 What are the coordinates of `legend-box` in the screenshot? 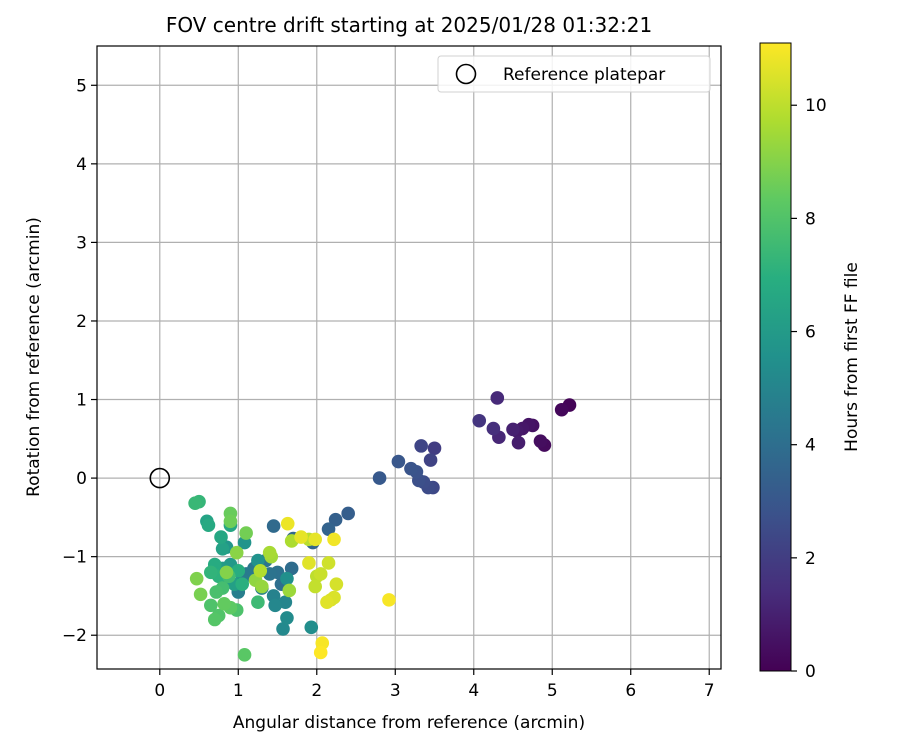 It's located at (574, 74).